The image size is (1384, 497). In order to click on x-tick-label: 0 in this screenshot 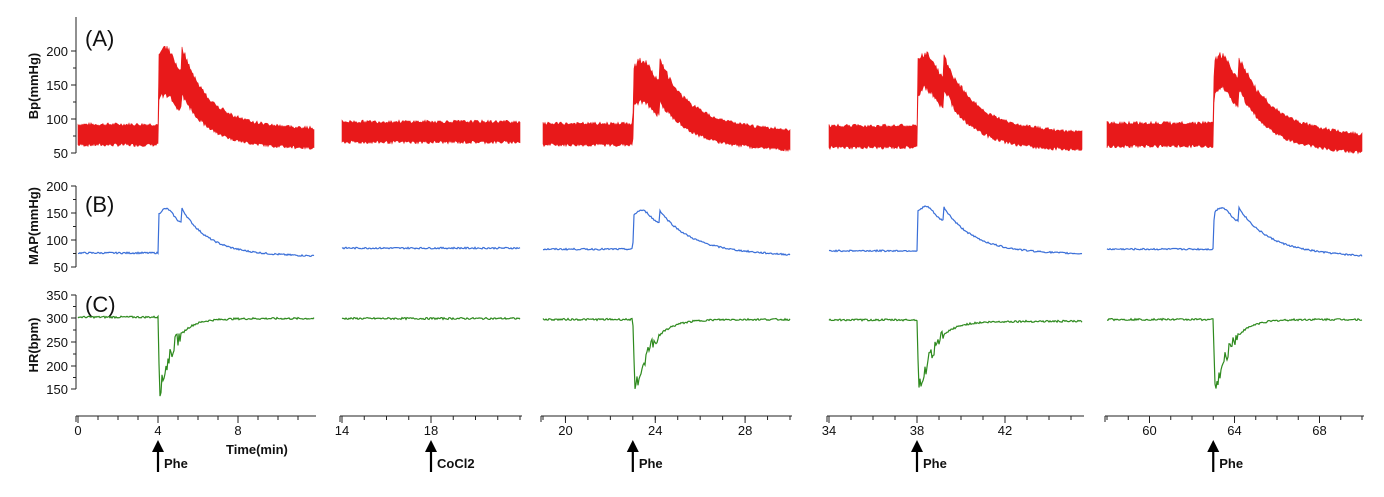, I will do `click(77, 430)`.